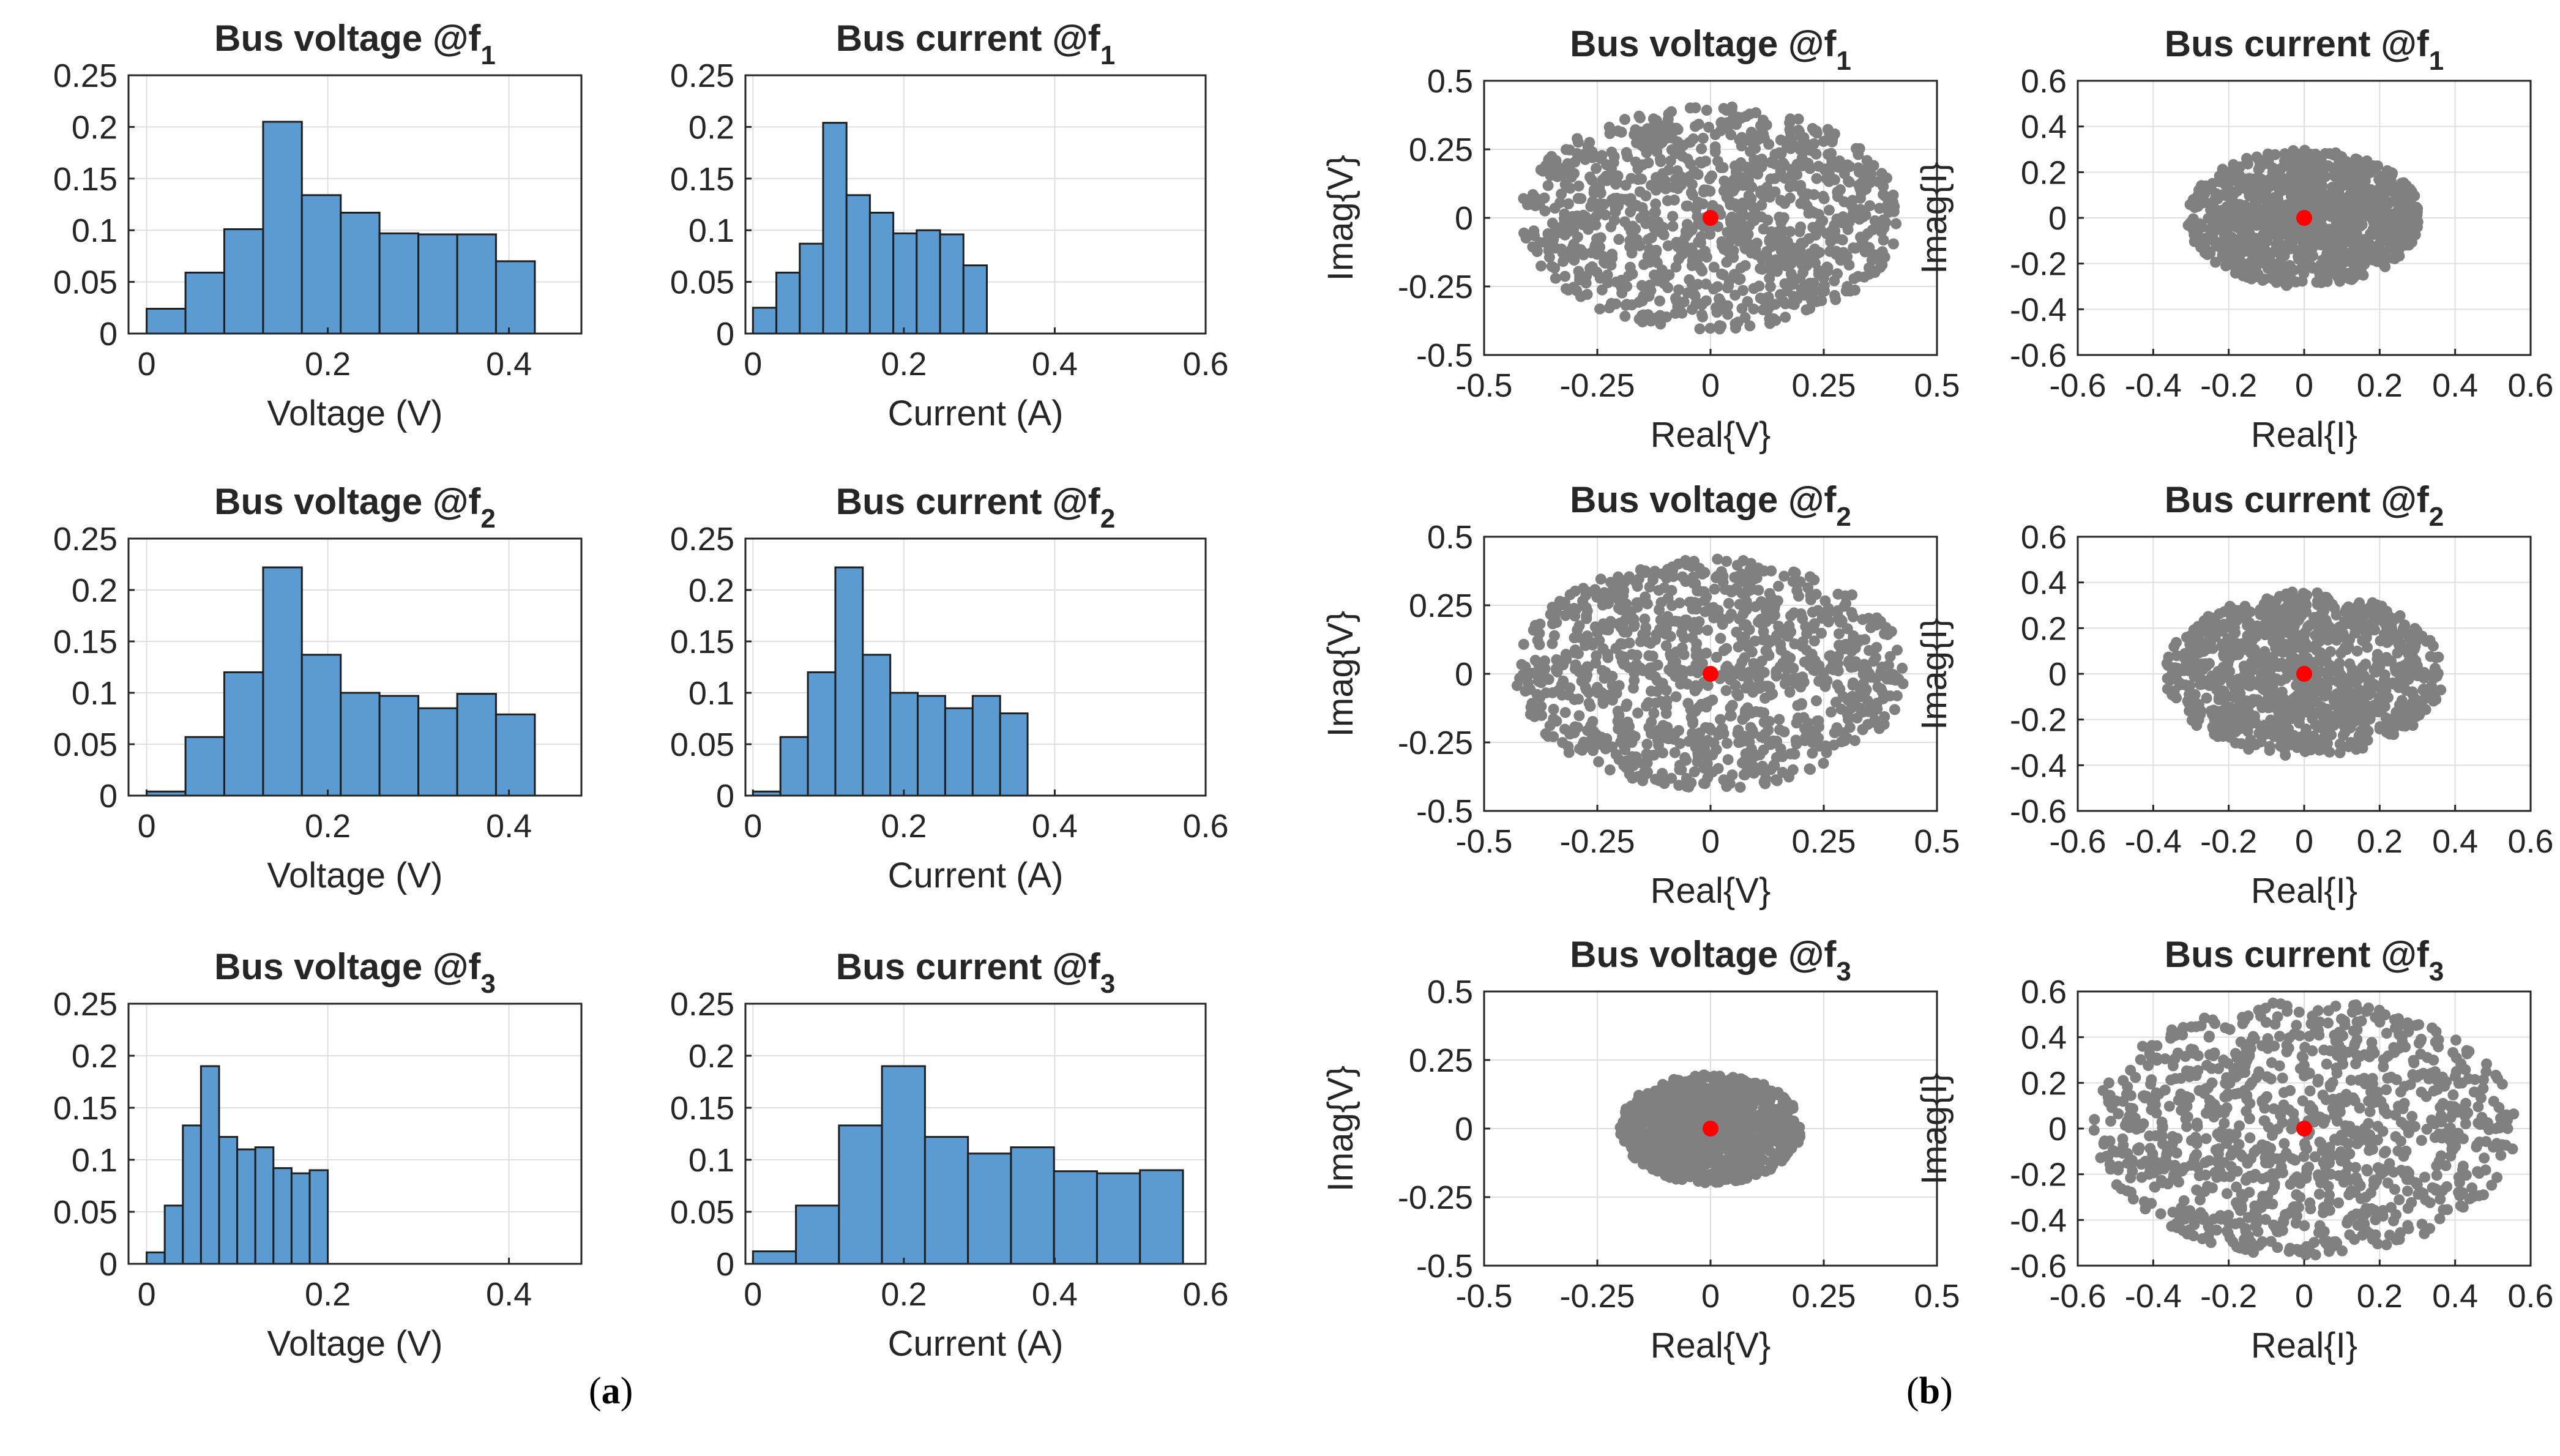 This screenshot has height=1456, width=2560. What do you see at coordinates (2228, 841) in the screenshot?
I see `x-tick-label: -0.2` at bounding box center [2228, 841].